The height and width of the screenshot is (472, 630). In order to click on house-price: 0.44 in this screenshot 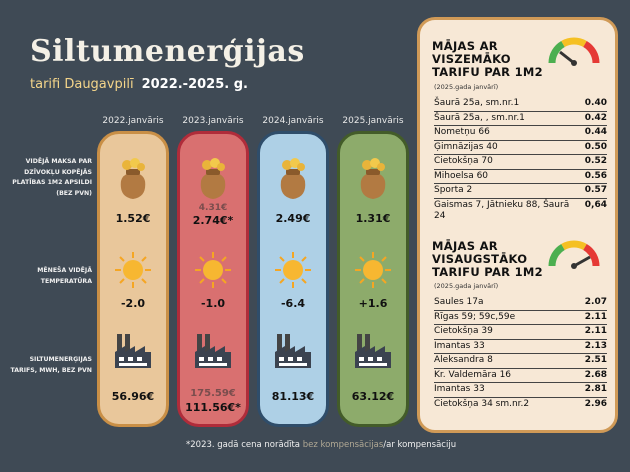, I will do `click(595, 132)`.